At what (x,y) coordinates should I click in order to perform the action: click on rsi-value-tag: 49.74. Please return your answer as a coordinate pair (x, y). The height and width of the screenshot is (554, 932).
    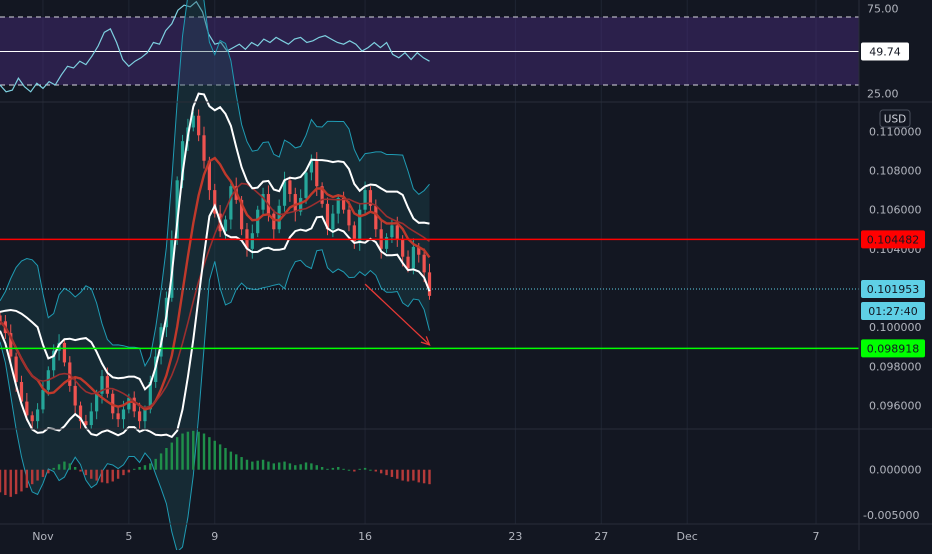
    Looking at the image, I should click on (885, 51).